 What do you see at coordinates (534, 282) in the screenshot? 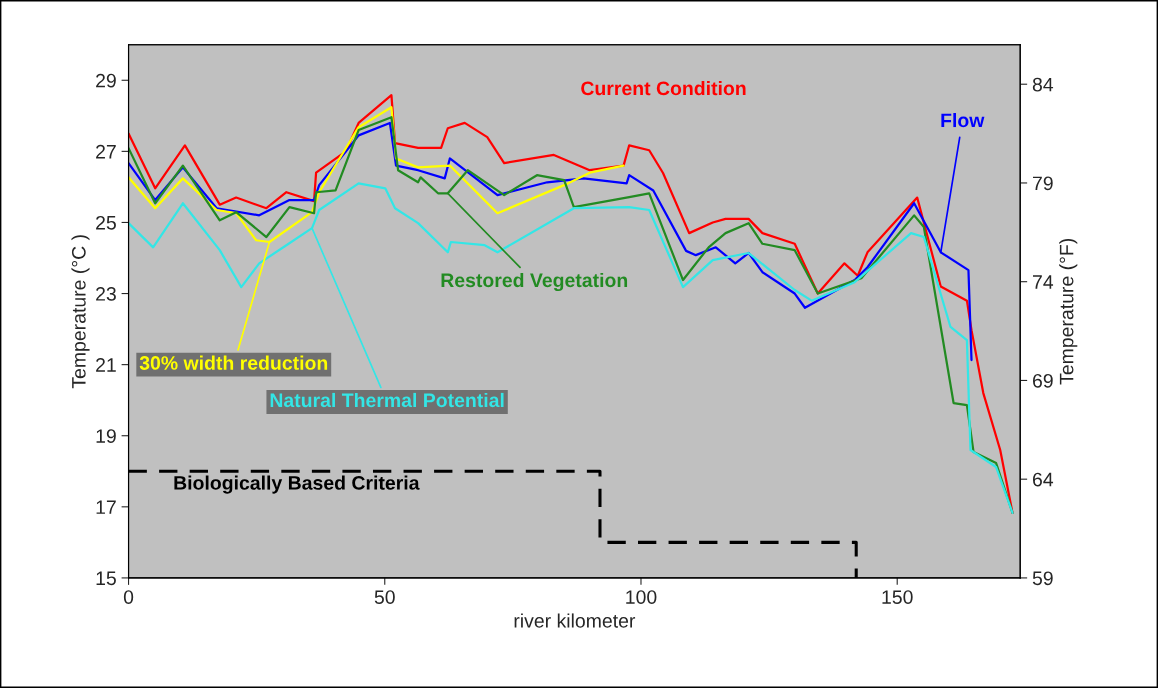
I see `text: Restored Vegetation` at bounding box center [534, 282].